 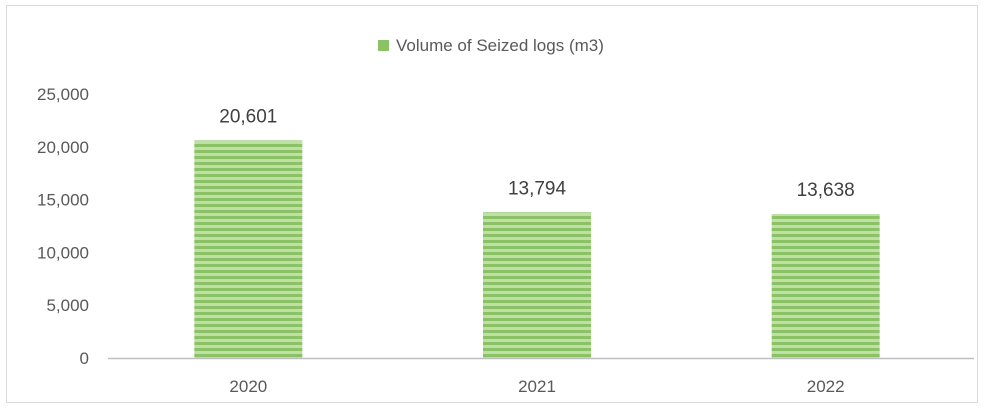 I want to click on y-tick-label: 25,000, so click(x=63, y=94).